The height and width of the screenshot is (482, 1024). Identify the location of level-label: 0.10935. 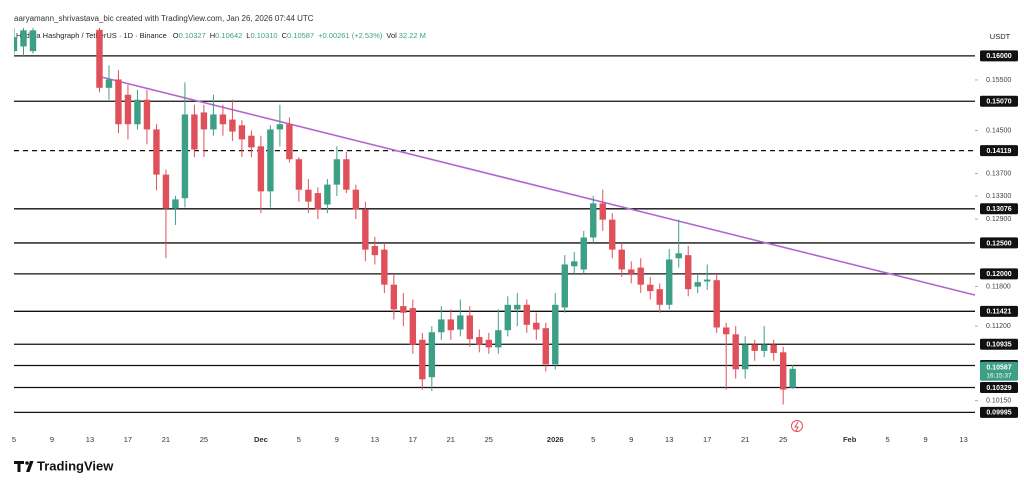
(998, 345).